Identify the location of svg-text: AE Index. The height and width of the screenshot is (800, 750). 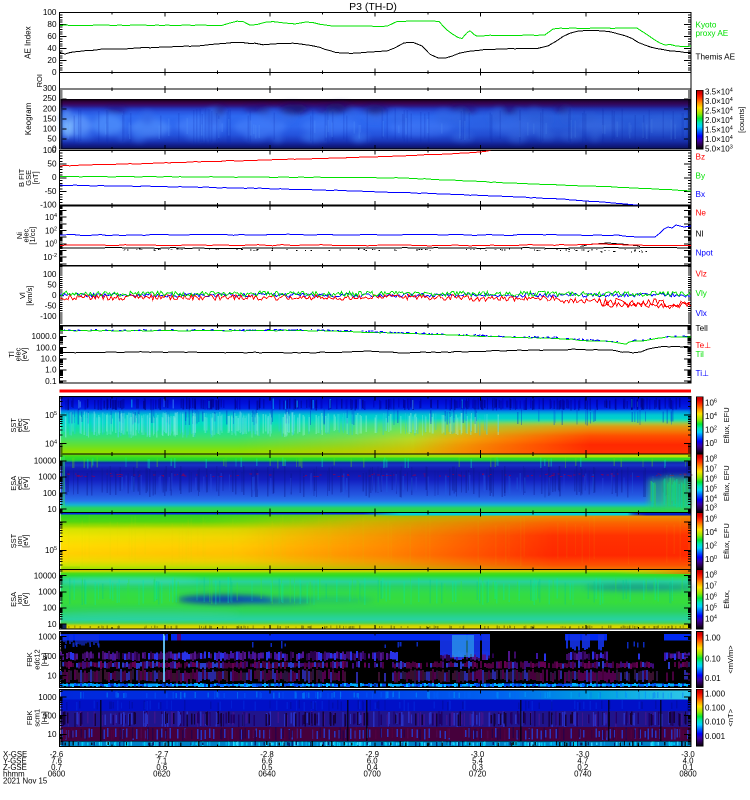
(28, 42).